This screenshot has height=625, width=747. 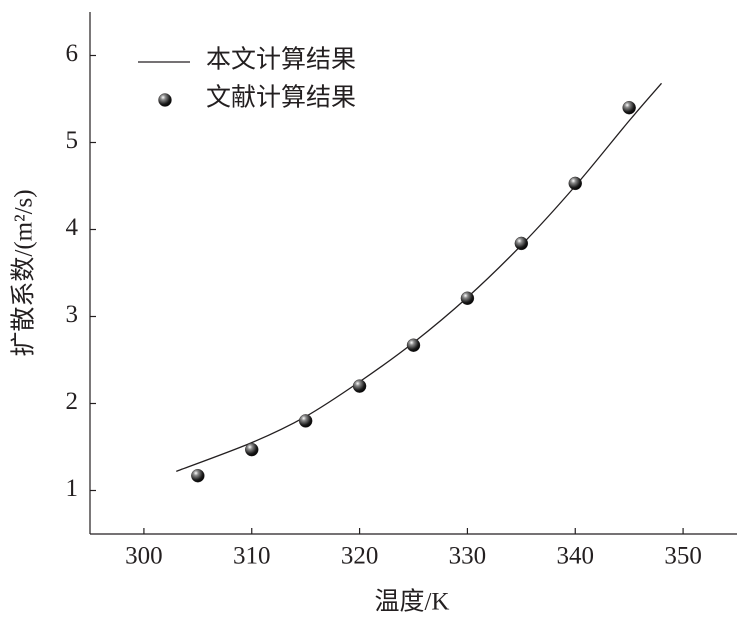 I want to click on y-tick-label: 3, so click(x=72, y=314).